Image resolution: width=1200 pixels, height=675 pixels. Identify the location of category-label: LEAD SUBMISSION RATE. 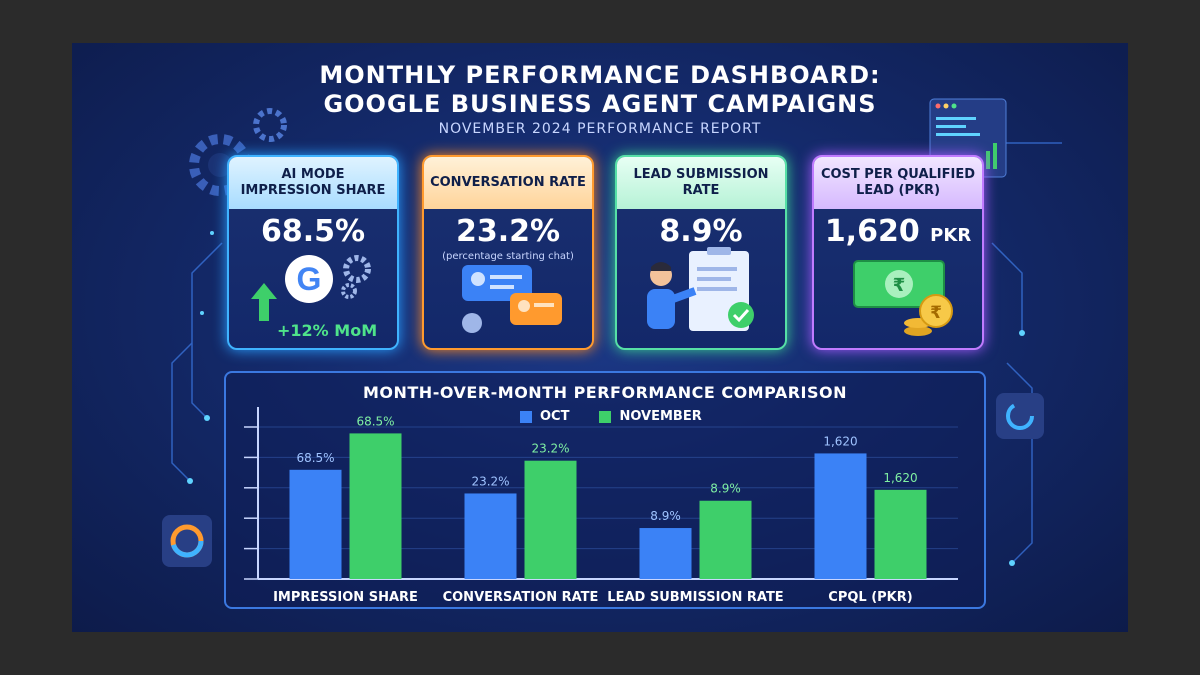
(695, 597).